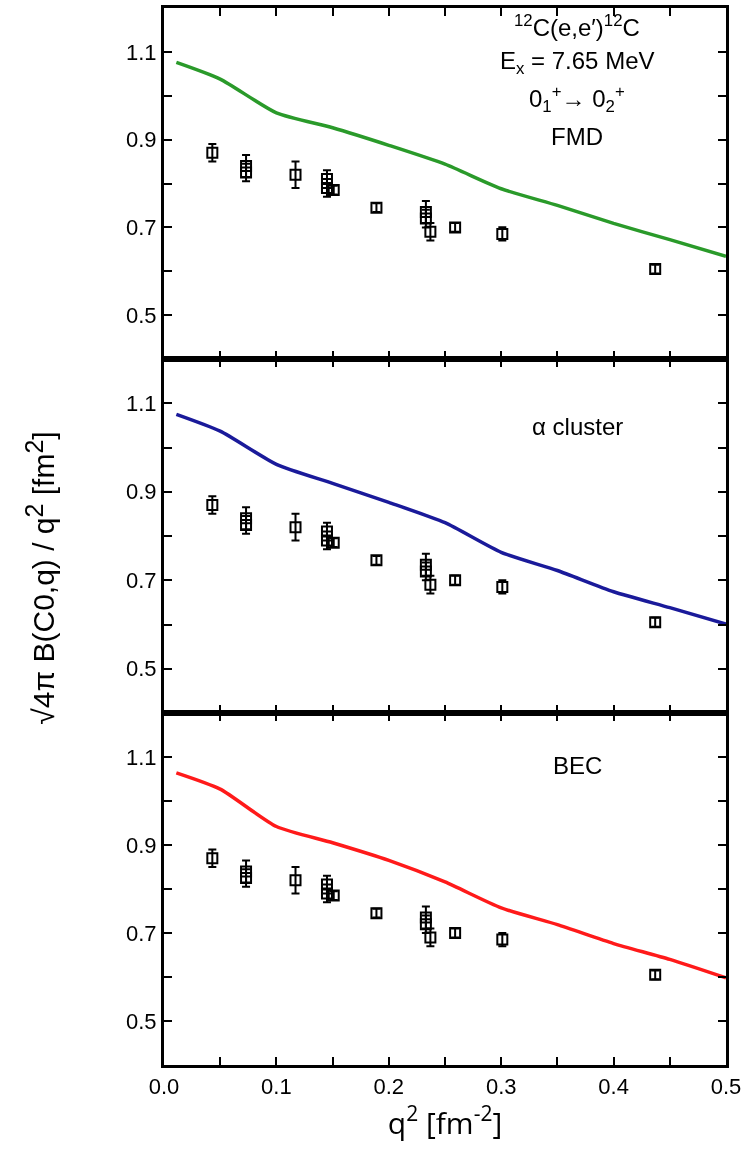 This screenshot has height=1156, width=743. Describe the element at coordinates (276, 1087) in the screenshot. I see `x-tick-label: 0.1` at that location.